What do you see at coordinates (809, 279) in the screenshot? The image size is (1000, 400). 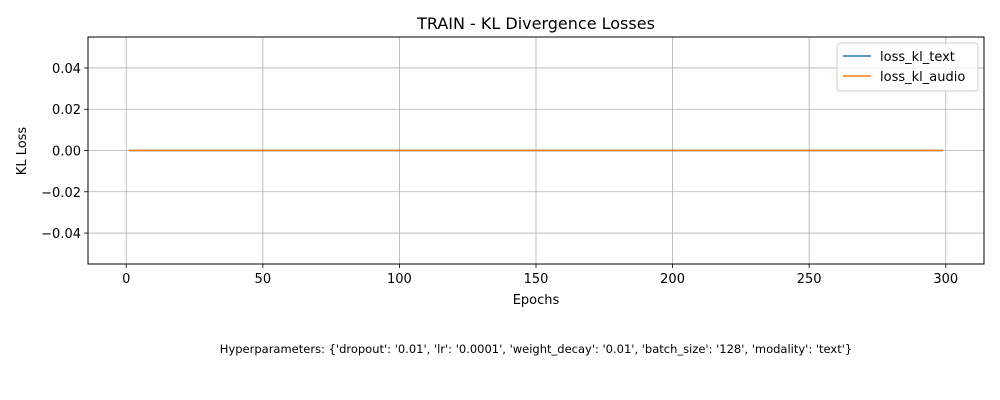 I see `x-tick-label: 250` at bounding box center [809, 279].